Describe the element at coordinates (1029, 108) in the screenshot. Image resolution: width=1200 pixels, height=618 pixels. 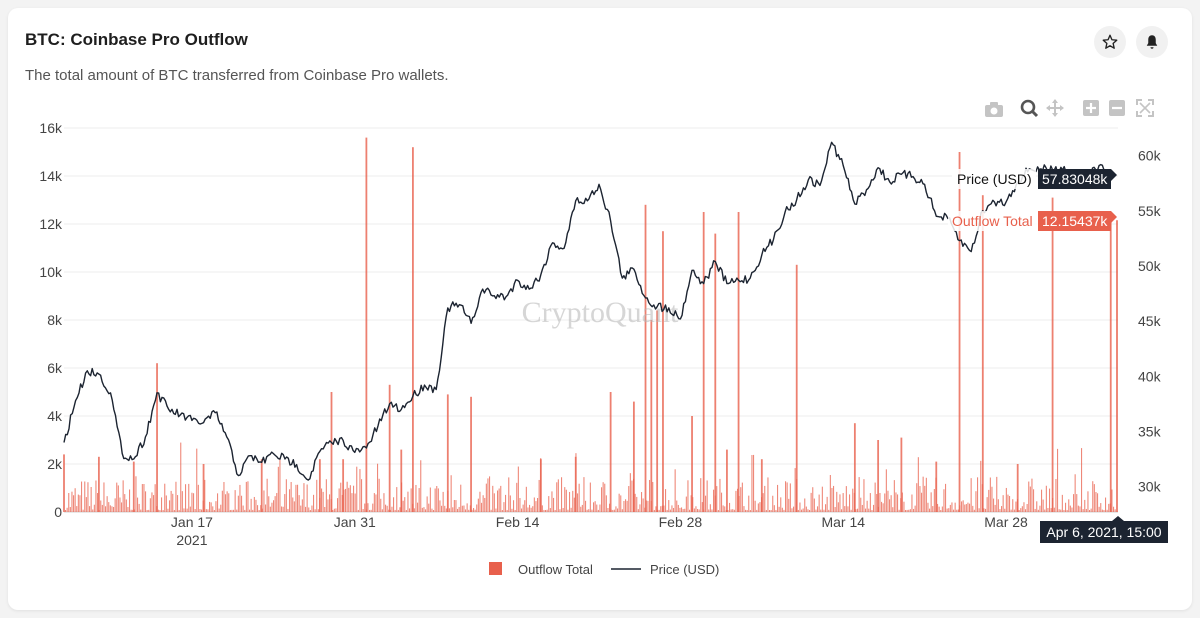
I see `zoom-icon` at that location.